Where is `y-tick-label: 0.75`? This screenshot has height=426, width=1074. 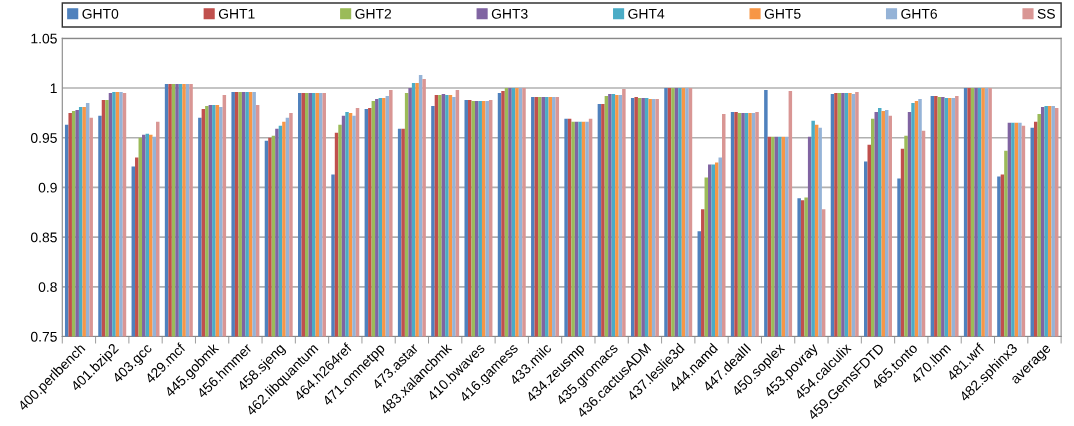
y-tick-label: 0.75 is located at coordinates (43, 336).